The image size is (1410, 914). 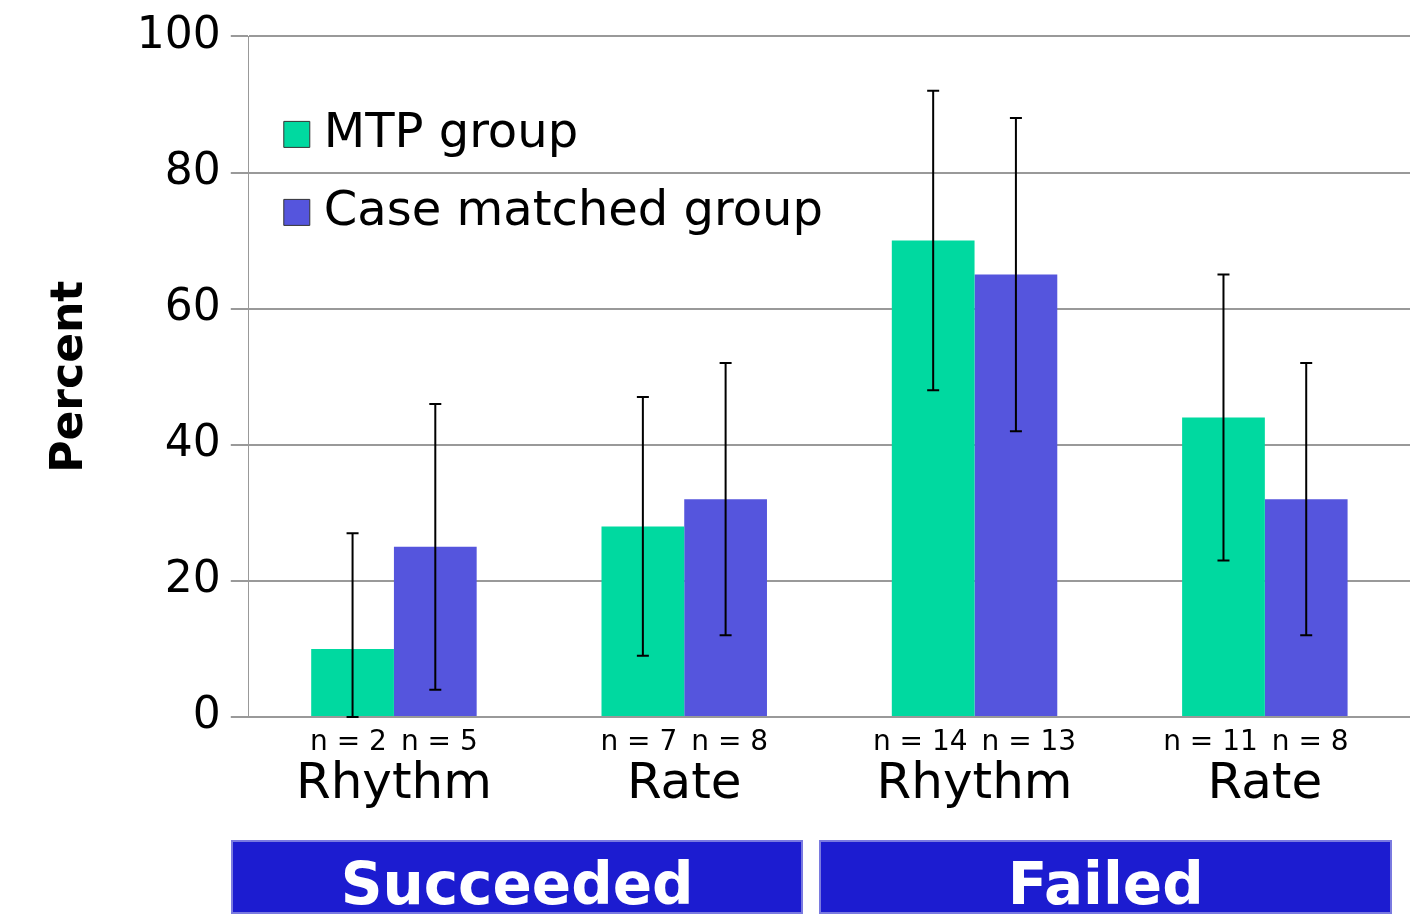 What do you see at coordinates (206, 713) in the screenshot?
I see `y-tick-label: 0` at bounding box center [206, 713].